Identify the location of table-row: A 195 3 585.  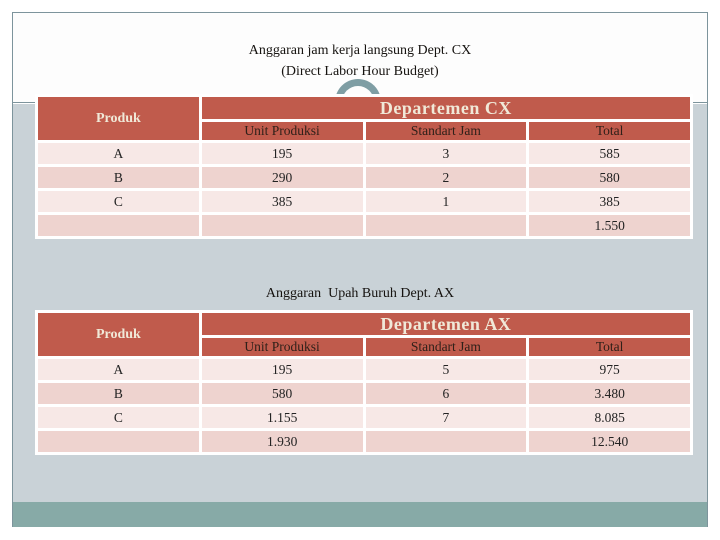
(364, 153).